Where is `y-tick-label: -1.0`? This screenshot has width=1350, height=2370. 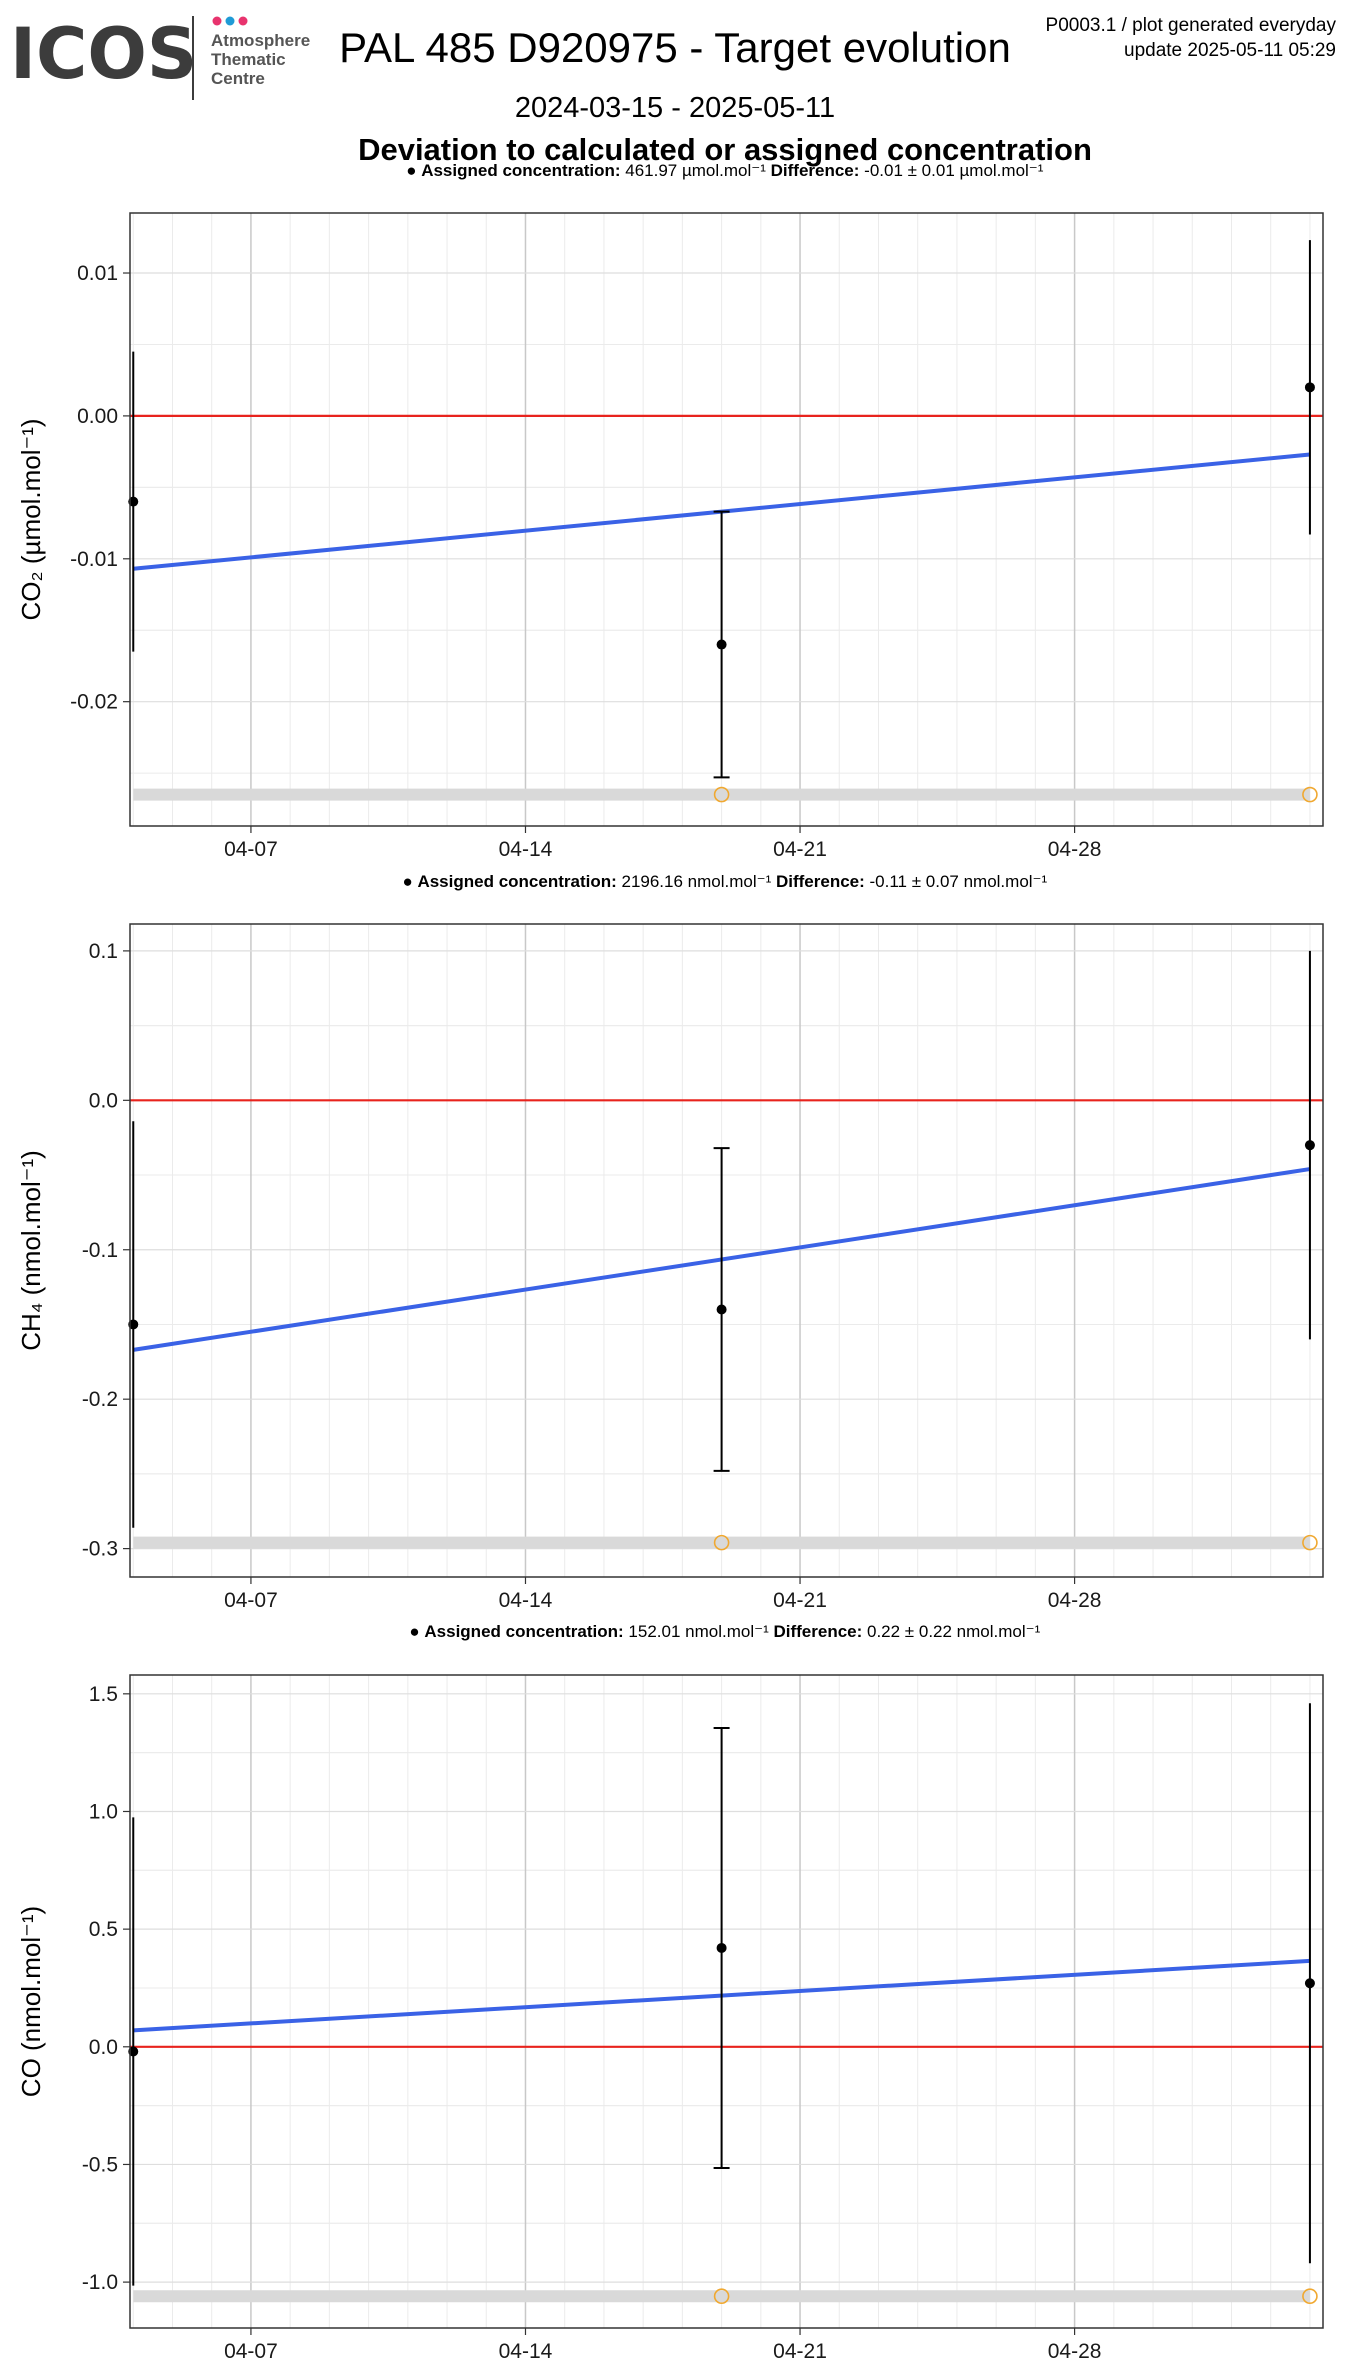 y-tick-label: -1.0 is located at coordinates (100, 2282).